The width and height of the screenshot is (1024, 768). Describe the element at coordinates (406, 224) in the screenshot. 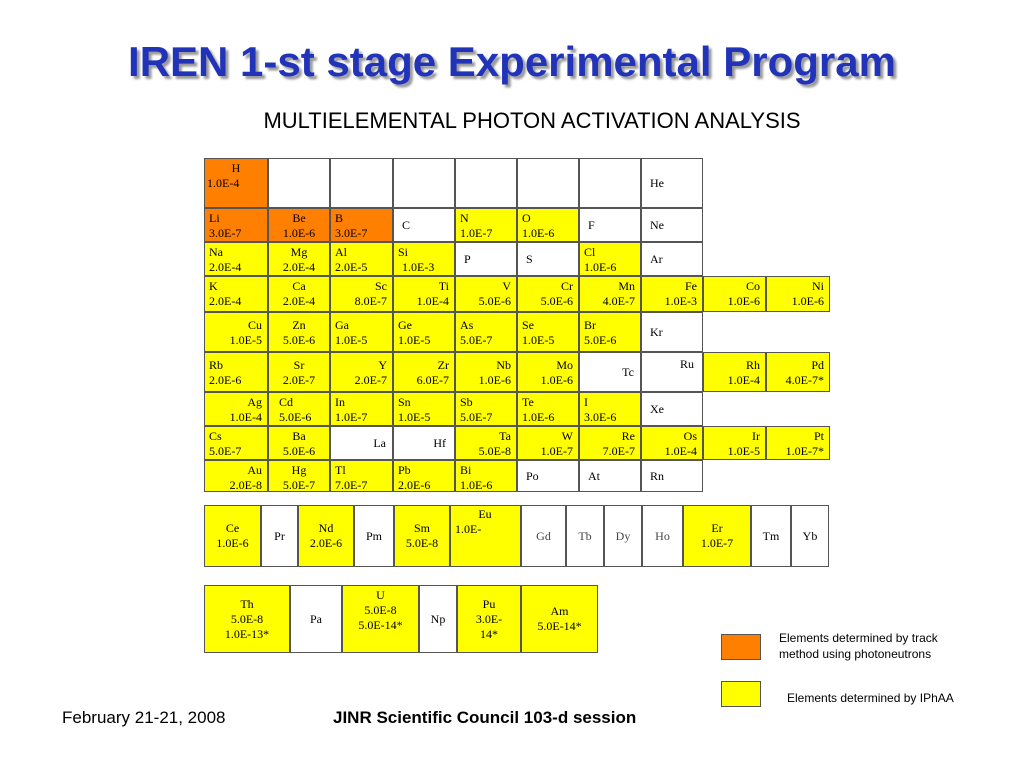

I see `element-symbol: C` at that location.